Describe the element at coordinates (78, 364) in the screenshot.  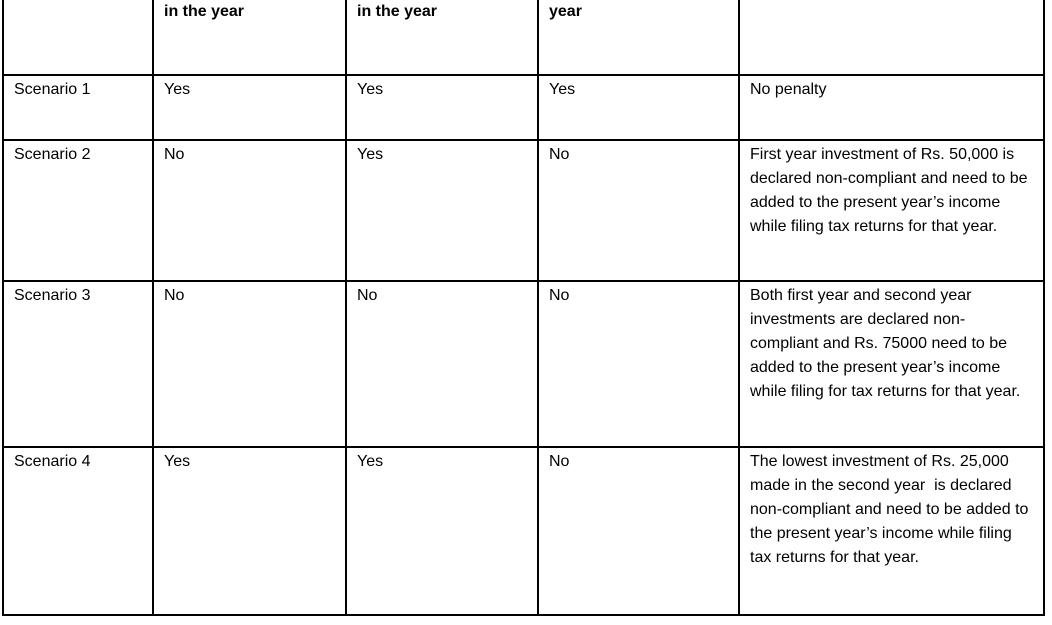
I see `scenario-label: Scenario 3` at that location.